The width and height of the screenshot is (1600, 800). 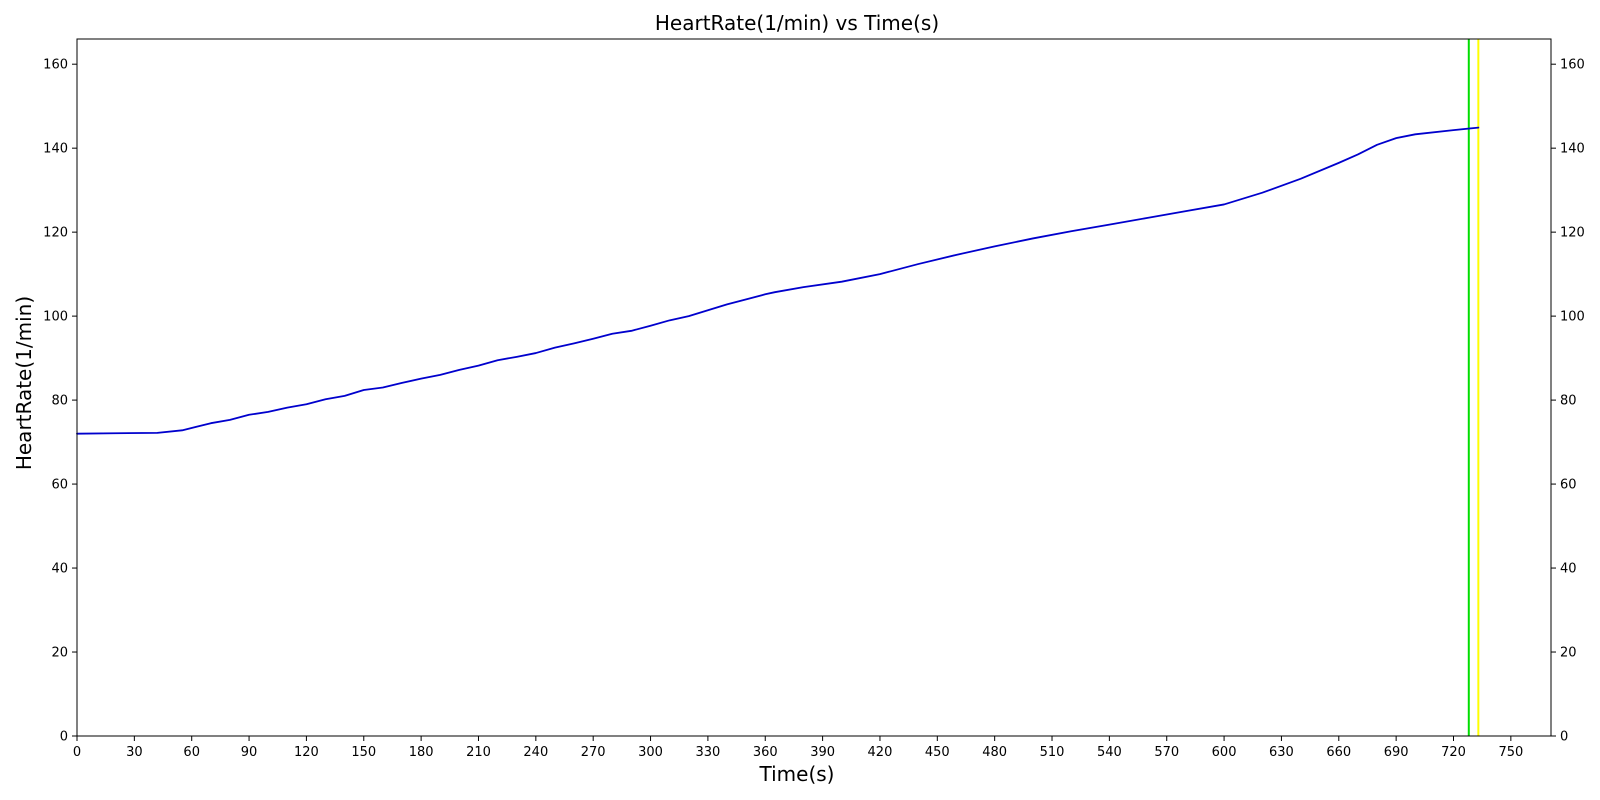 I want to click on y-tick-label-right: 40, so click(x=1568, y=569).